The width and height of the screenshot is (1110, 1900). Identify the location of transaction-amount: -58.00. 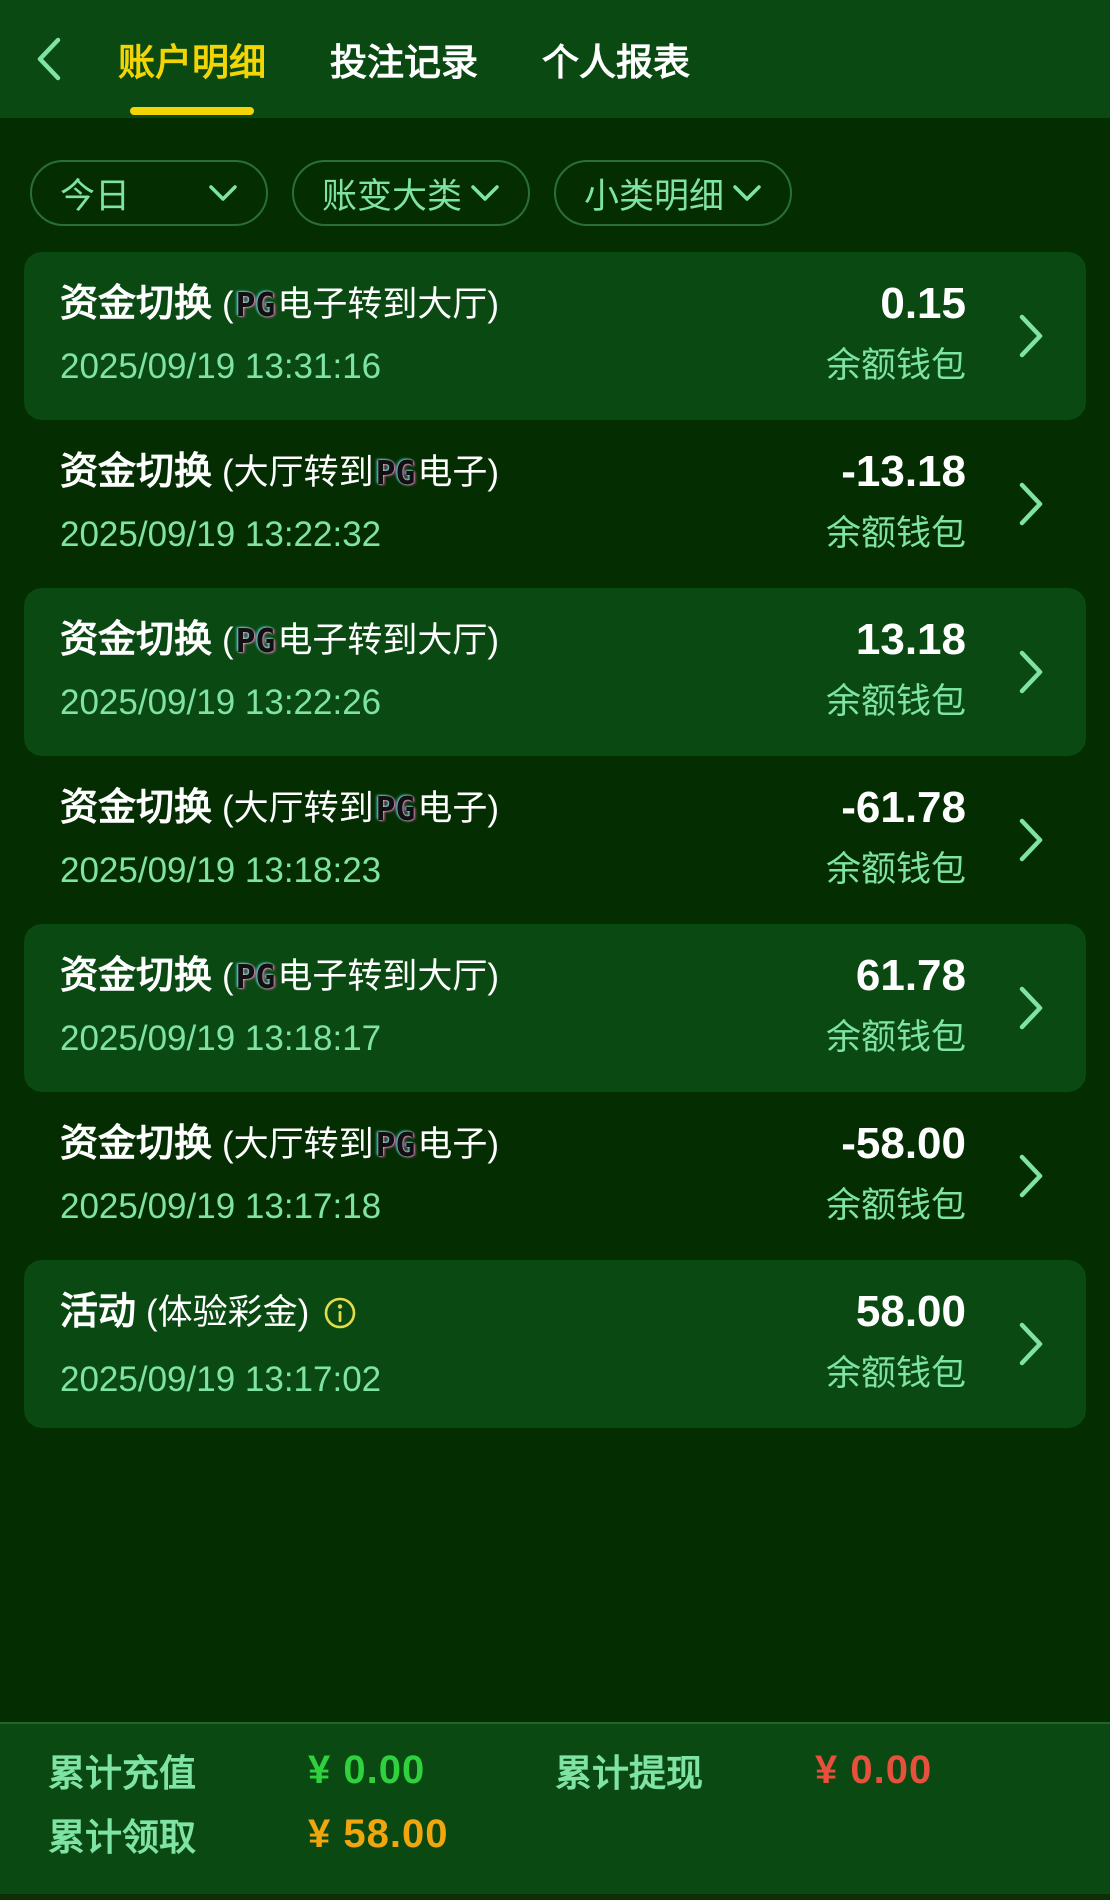
(903, 1143).